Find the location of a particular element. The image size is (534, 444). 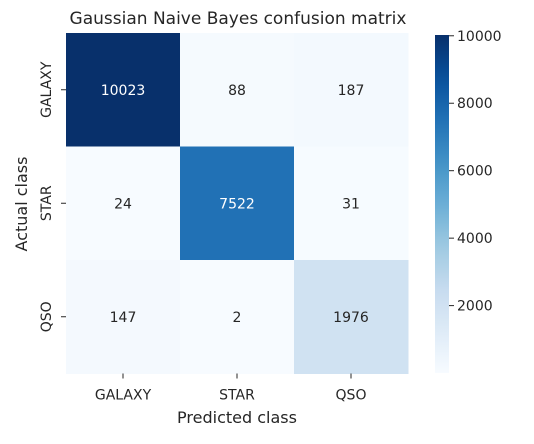

cell-value-label: 10023 is located at coordinates (123, 91).